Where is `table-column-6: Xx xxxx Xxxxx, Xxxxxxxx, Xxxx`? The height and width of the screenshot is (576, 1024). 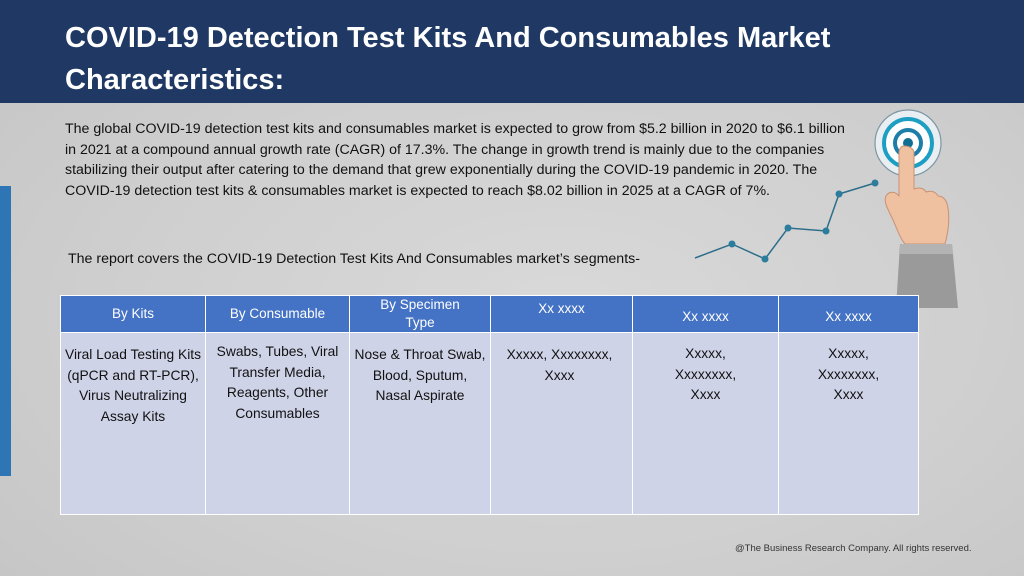
table-column-6: Xx xxxx Xxxxx, Xxxxxxxx, Xxxx is located at coordinates (848, 405).